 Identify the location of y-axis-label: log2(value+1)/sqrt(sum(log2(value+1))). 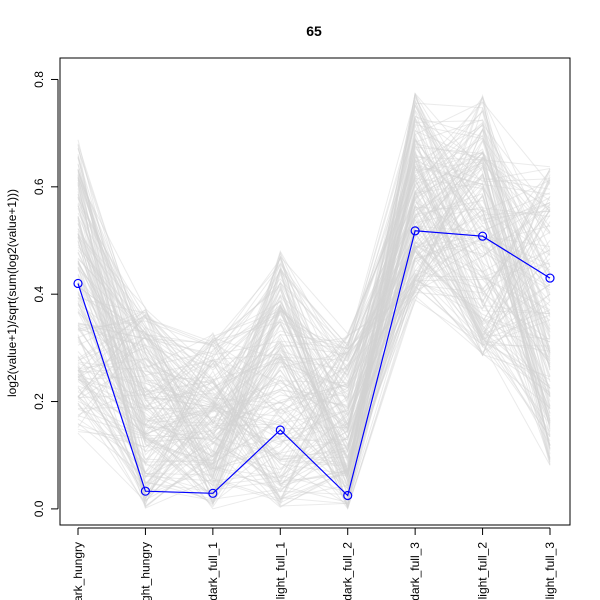
(12, 293).